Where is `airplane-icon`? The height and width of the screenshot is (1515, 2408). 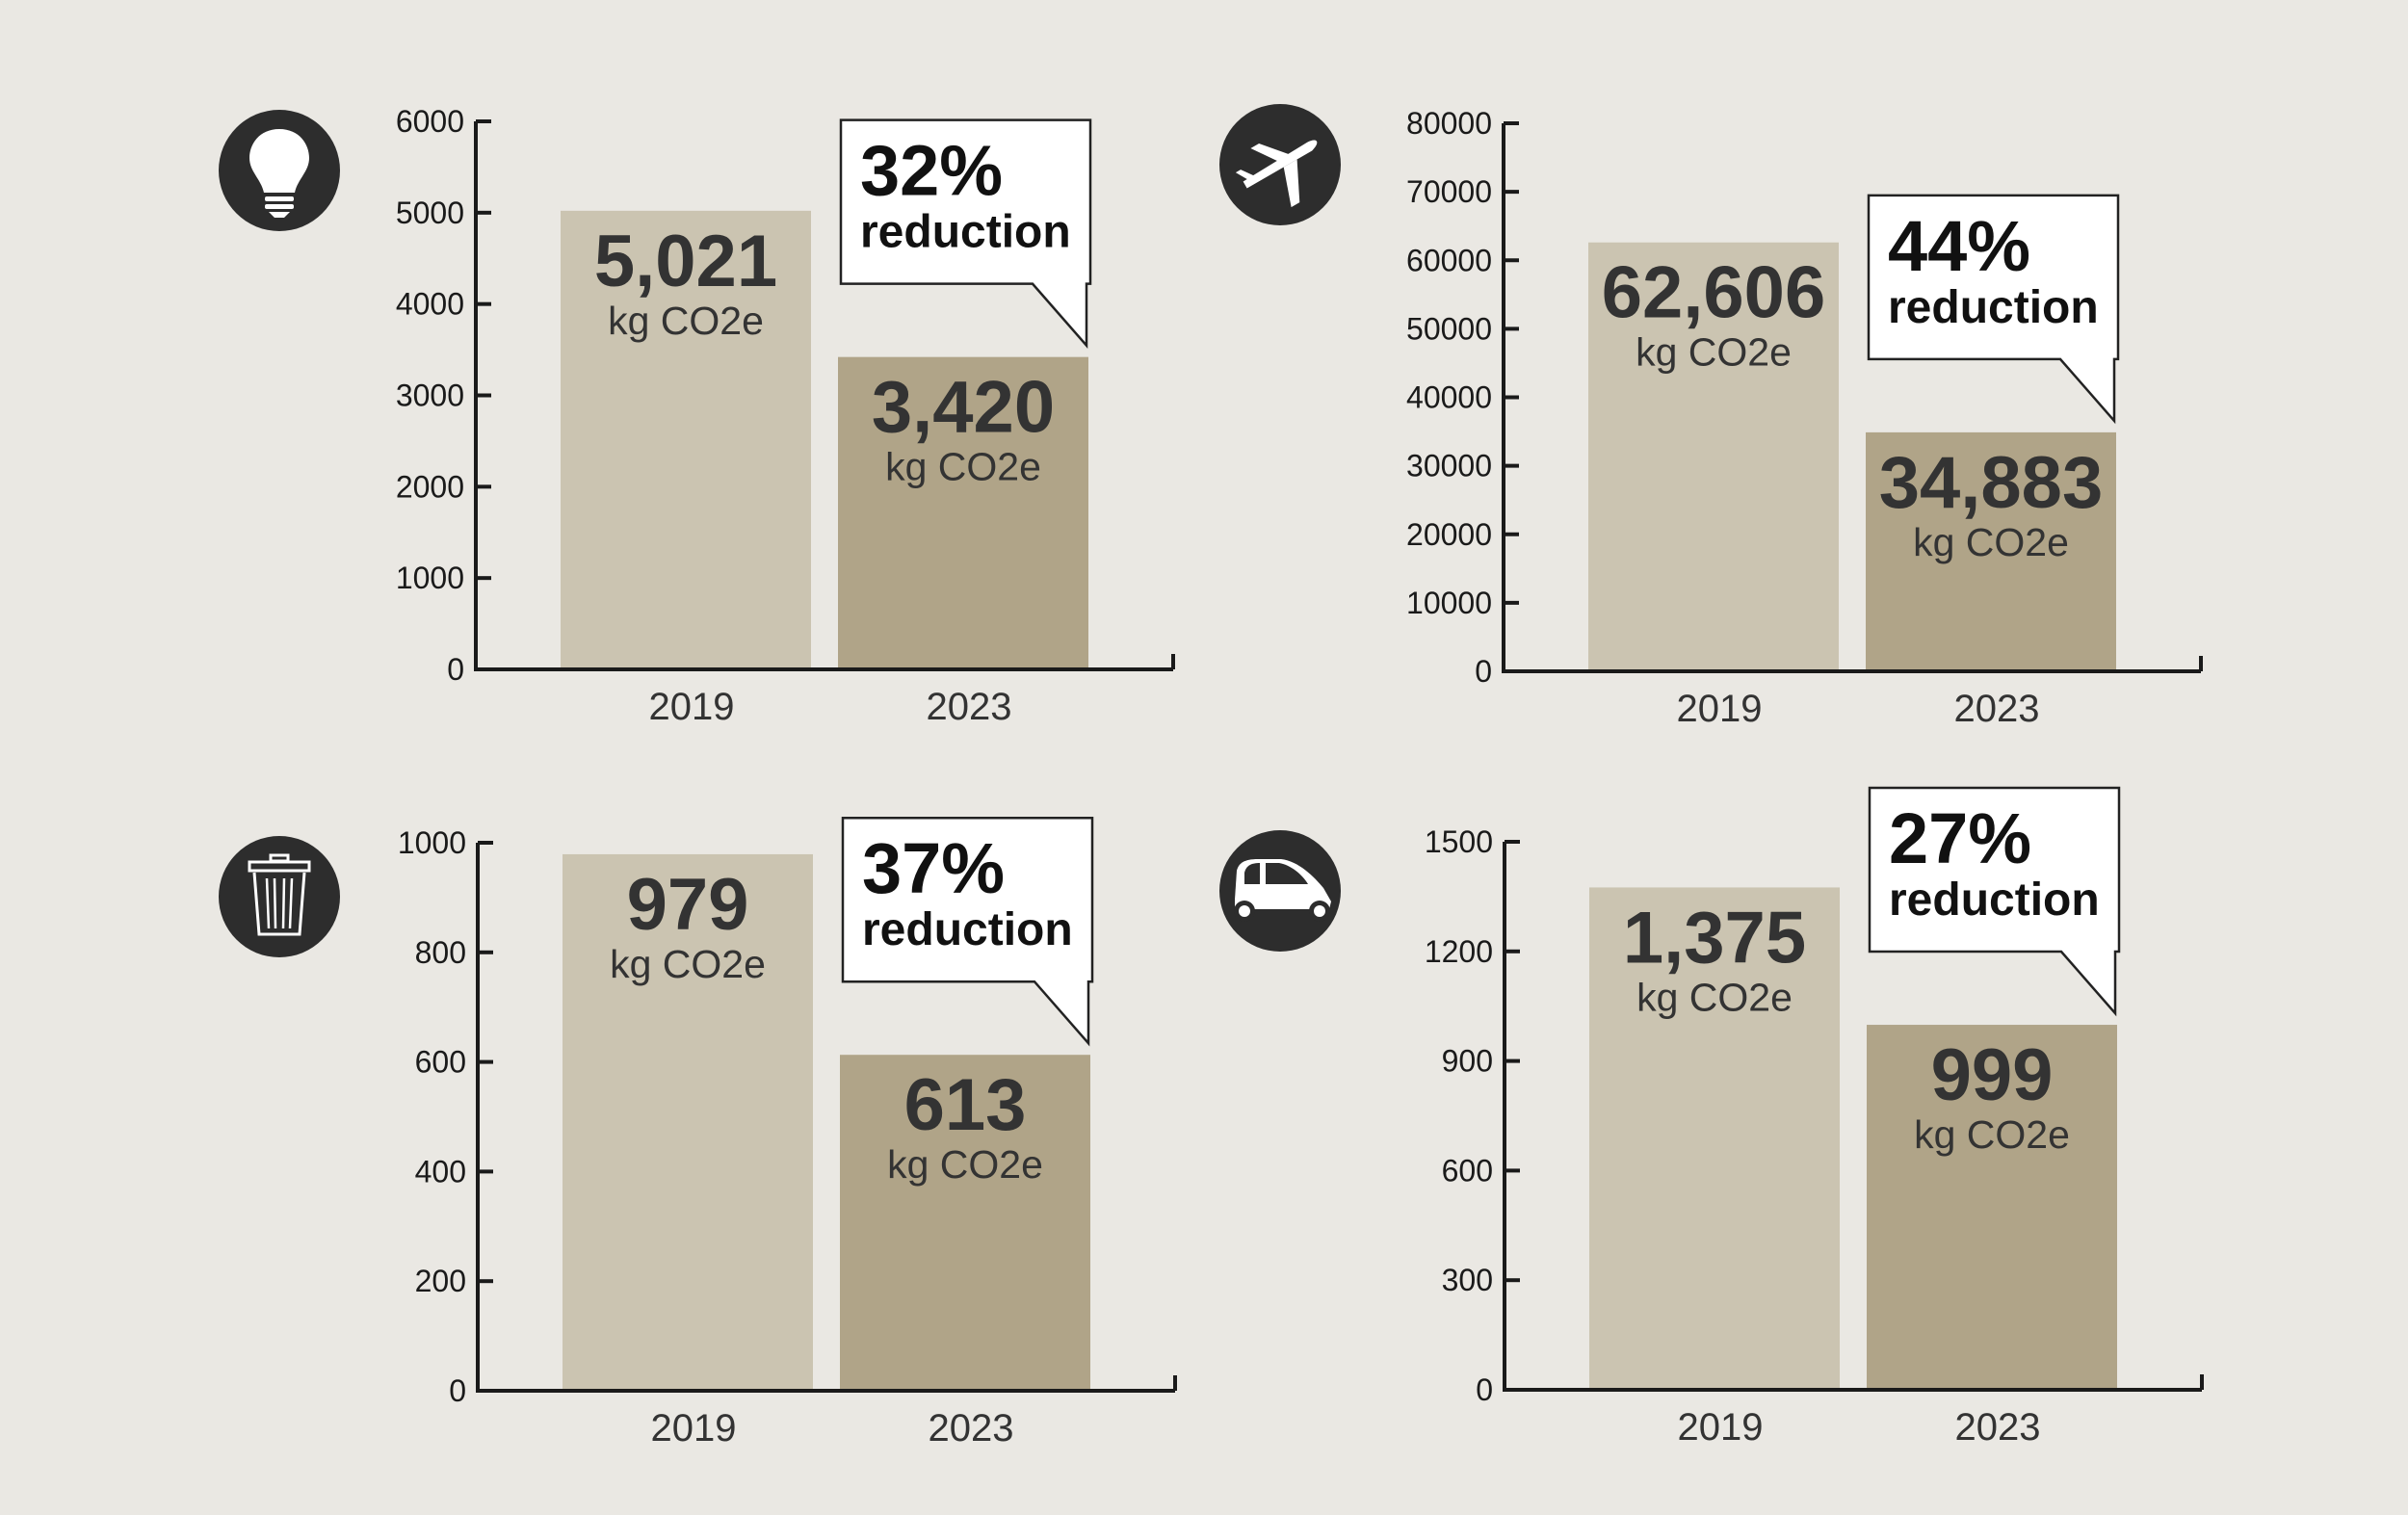 airplane-icon is located at coordinates (1280, 165).